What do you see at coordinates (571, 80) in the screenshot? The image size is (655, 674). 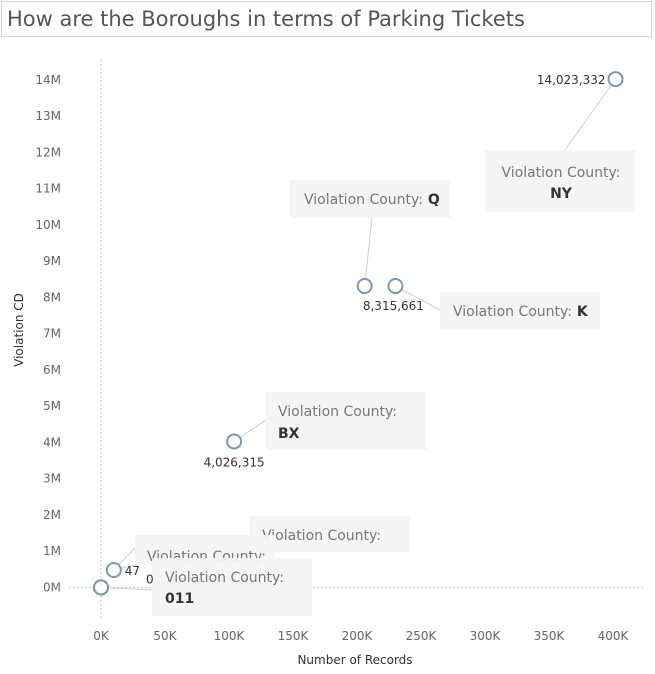 I see `data-value-label: 14,023,332` at bounding box center [571, 80].